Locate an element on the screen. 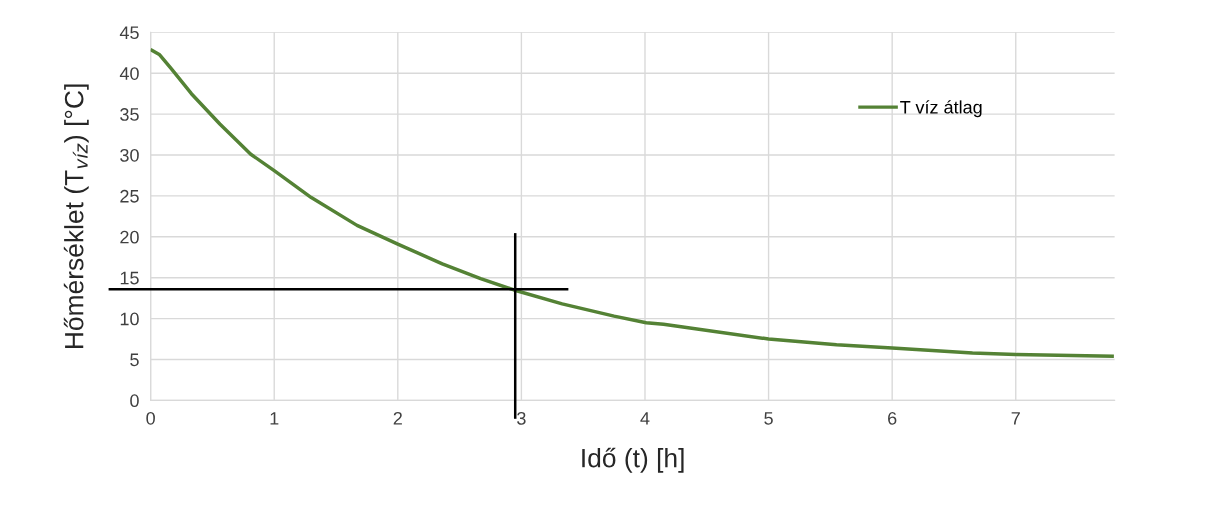 The width and height of the screenshot is (1205, 522). x-tick-label: 4 is located at coordinates (645, 418).